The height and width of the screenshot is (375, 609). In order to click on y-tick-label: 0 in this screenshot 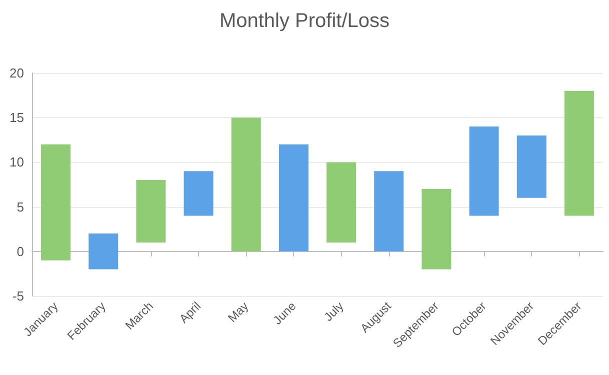, I will do `click(20, 251)`.